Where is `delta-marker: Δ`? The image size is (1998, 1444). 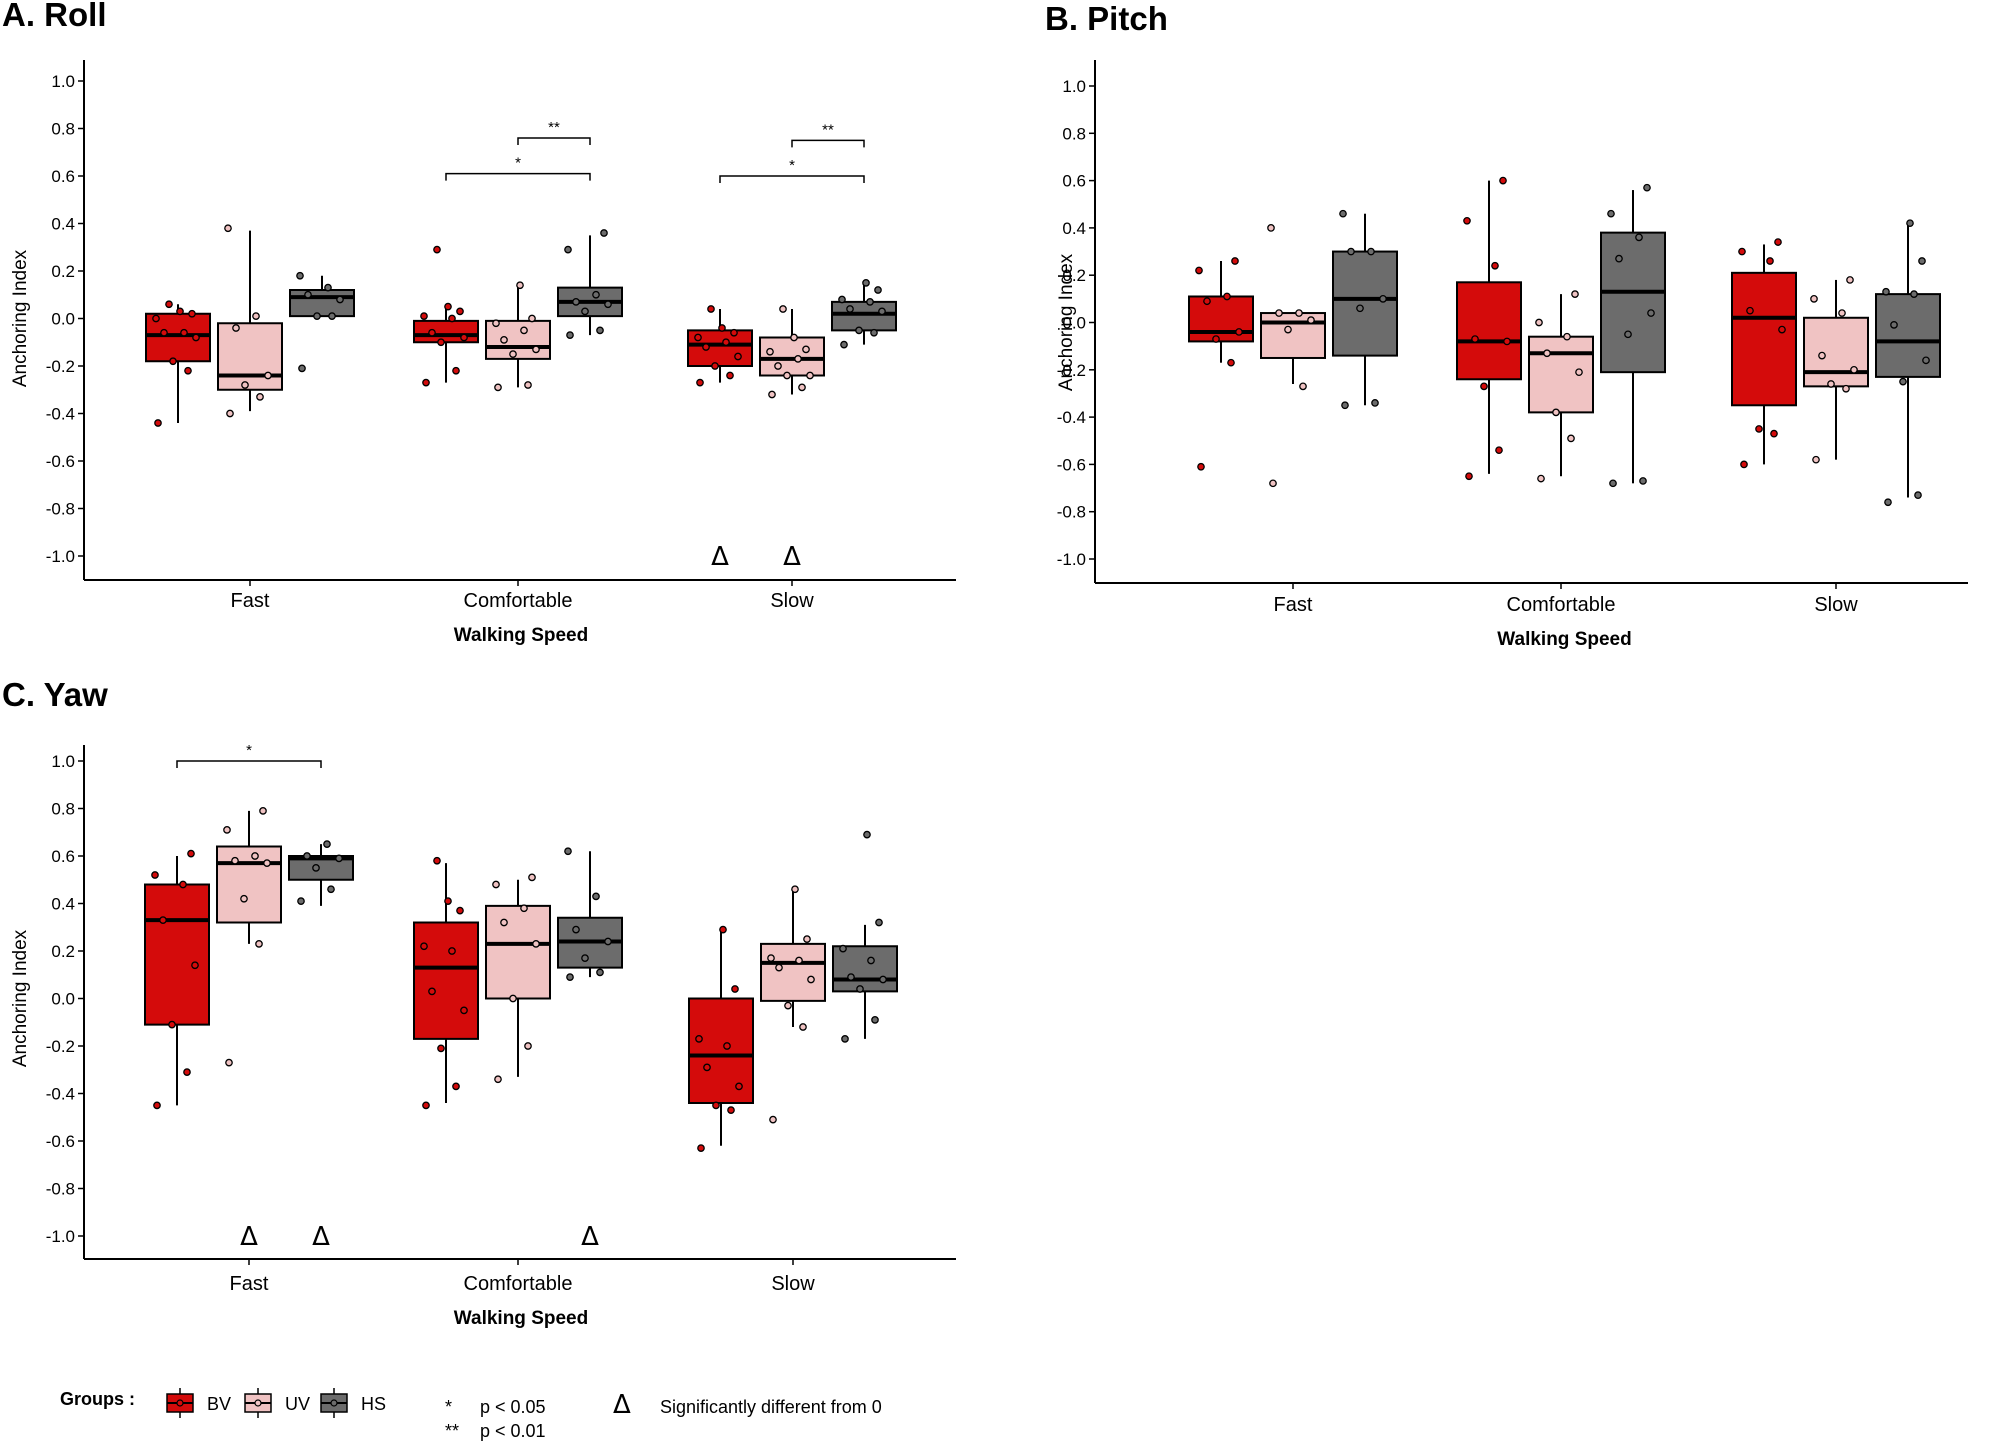 delta-marker: Δ is located at coordinates (321, 1237).